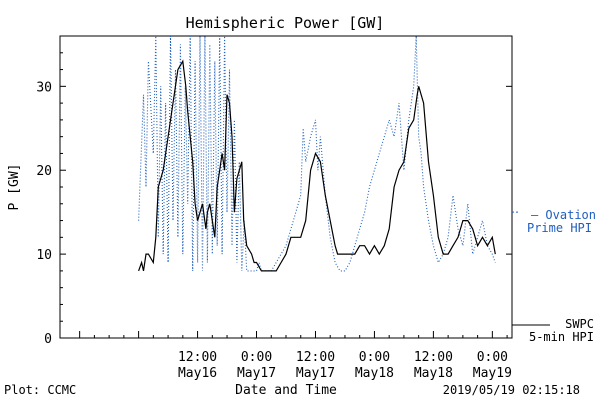 The height and width of the screenshot is (400, 600). Describe the element at coordinates (285, 23) in the screenshot. I see `chart-title: Hemispheric Power [GW]` at that location.